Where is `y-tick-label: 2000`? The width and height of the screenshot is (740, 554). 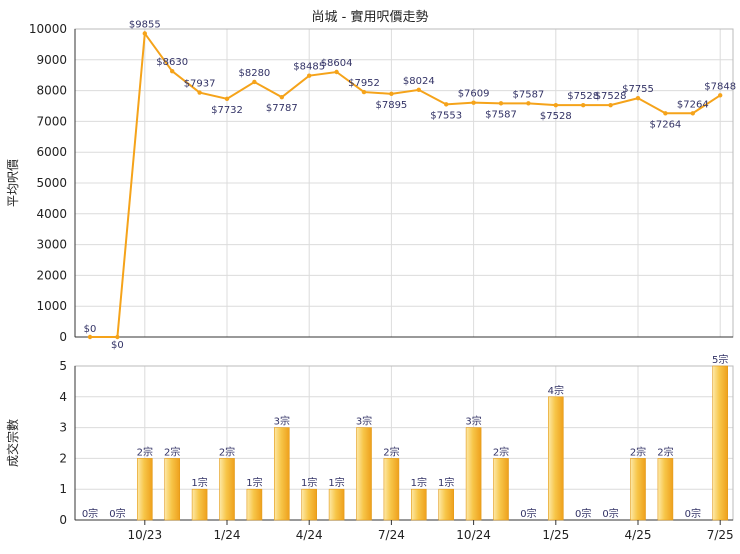
y-tick-label: 2000 is located at coordinates (51, 275).